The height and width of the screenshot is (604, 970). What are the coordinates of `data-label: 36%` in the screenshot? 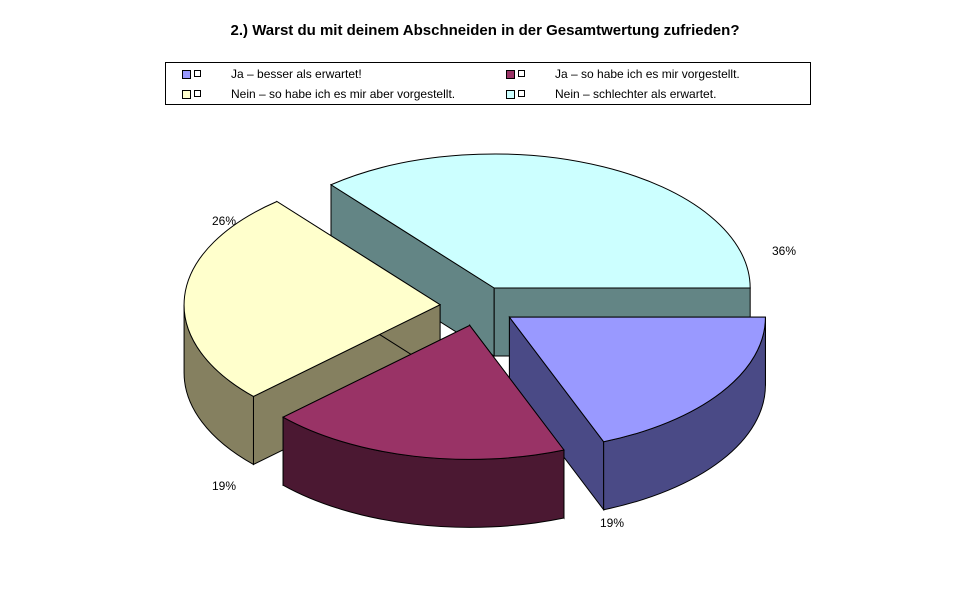 It's located at (784, 251).